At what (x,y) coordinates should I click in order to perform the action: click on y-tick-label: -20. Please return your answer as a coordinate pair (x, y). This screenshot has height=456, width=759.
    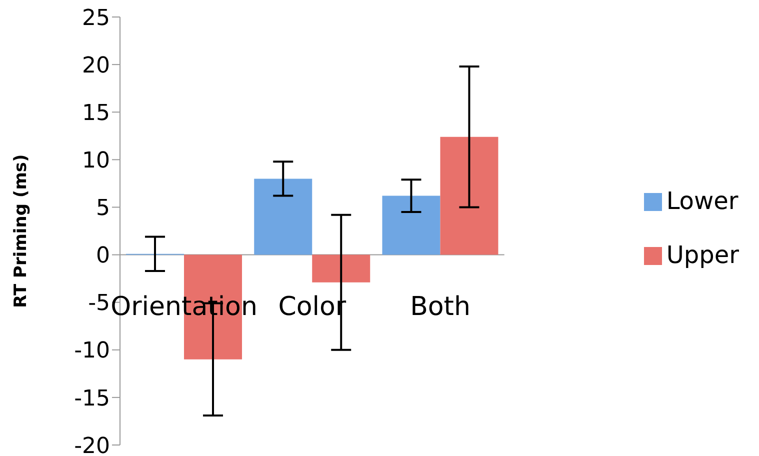
    Looking at the image, I should click on (92, 445).